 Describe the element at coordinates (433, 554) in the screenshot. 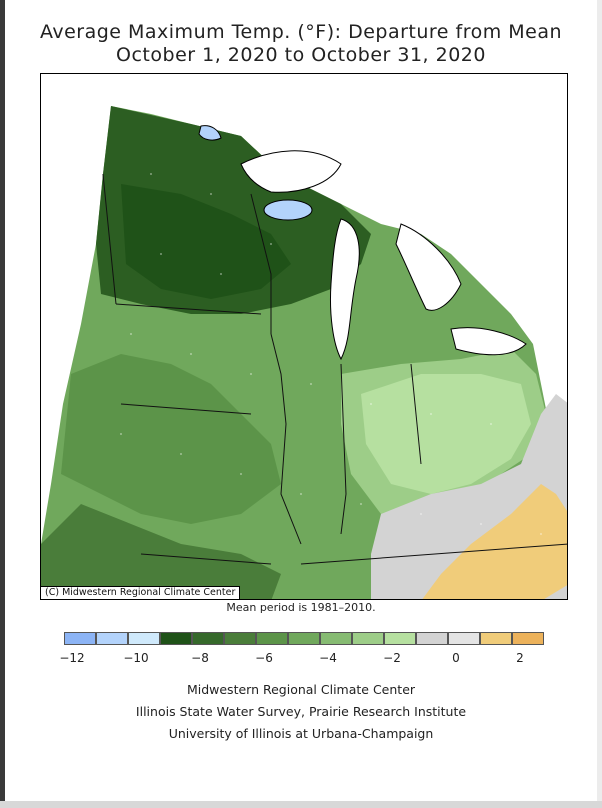

I see `state-border-ky-tn` at that location.